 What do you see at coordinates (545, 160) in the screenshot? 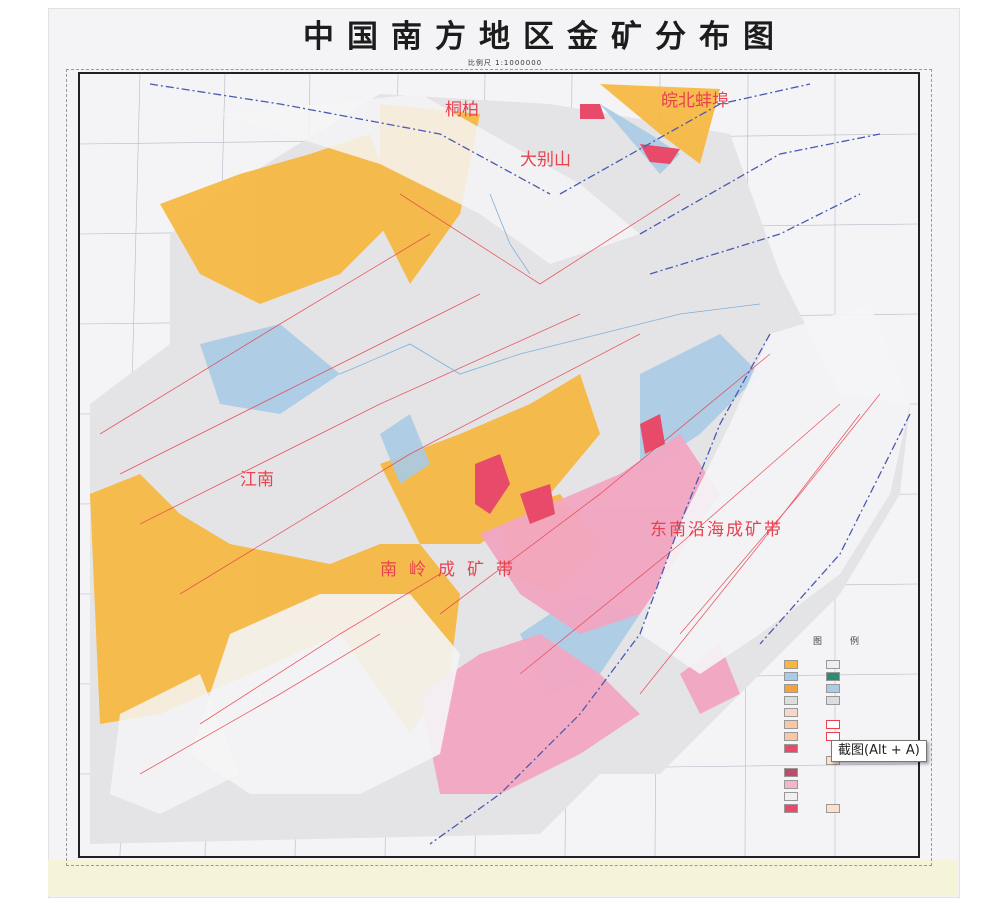
I see `region-label-dabieshan: 大别山` at bounding box center [545, 160].